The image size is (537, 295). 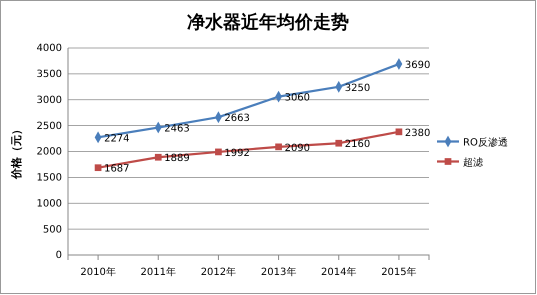 I want to click on data-label: 2463, so click(x=177, y=129).